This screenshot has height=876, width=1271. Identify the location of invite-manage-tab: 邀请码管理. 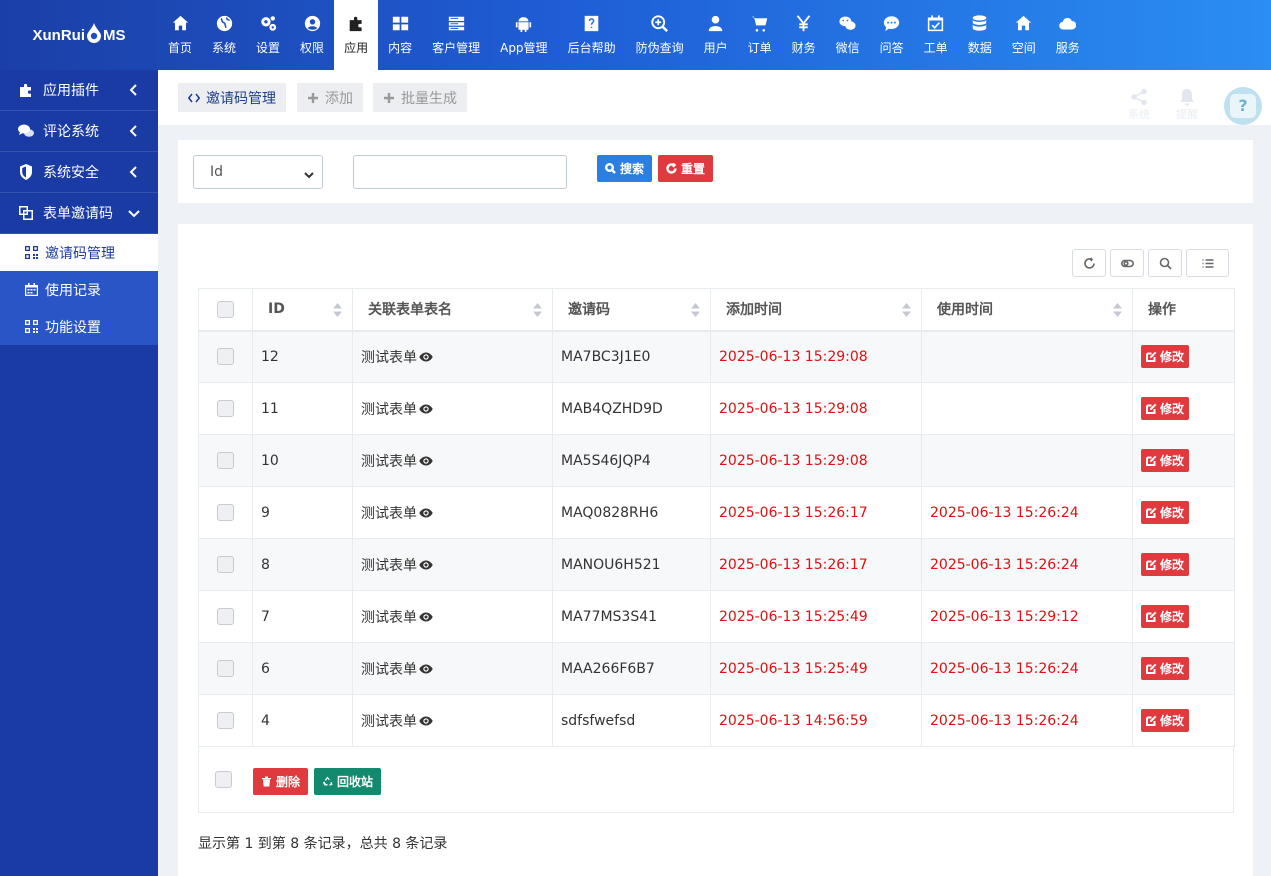
(232, 97).